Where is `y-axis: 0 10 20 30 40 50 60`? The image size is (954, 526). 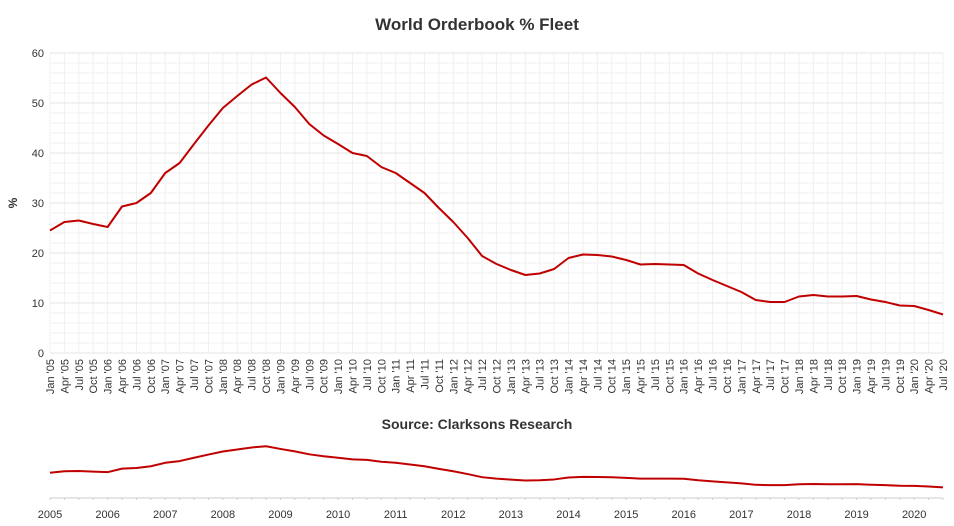 y-axis: 0 10 20 30 40 50 60 is located at coordinates (38, 204).